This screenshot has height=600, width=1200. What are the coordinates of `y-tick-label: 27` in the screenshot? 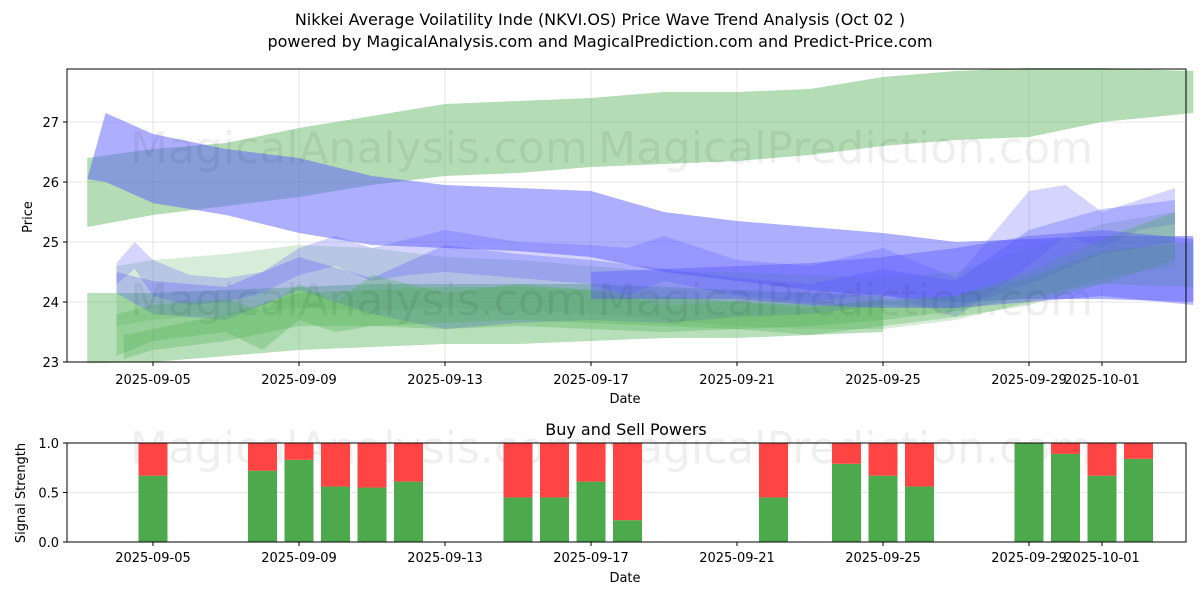 It's located at (50, 123).